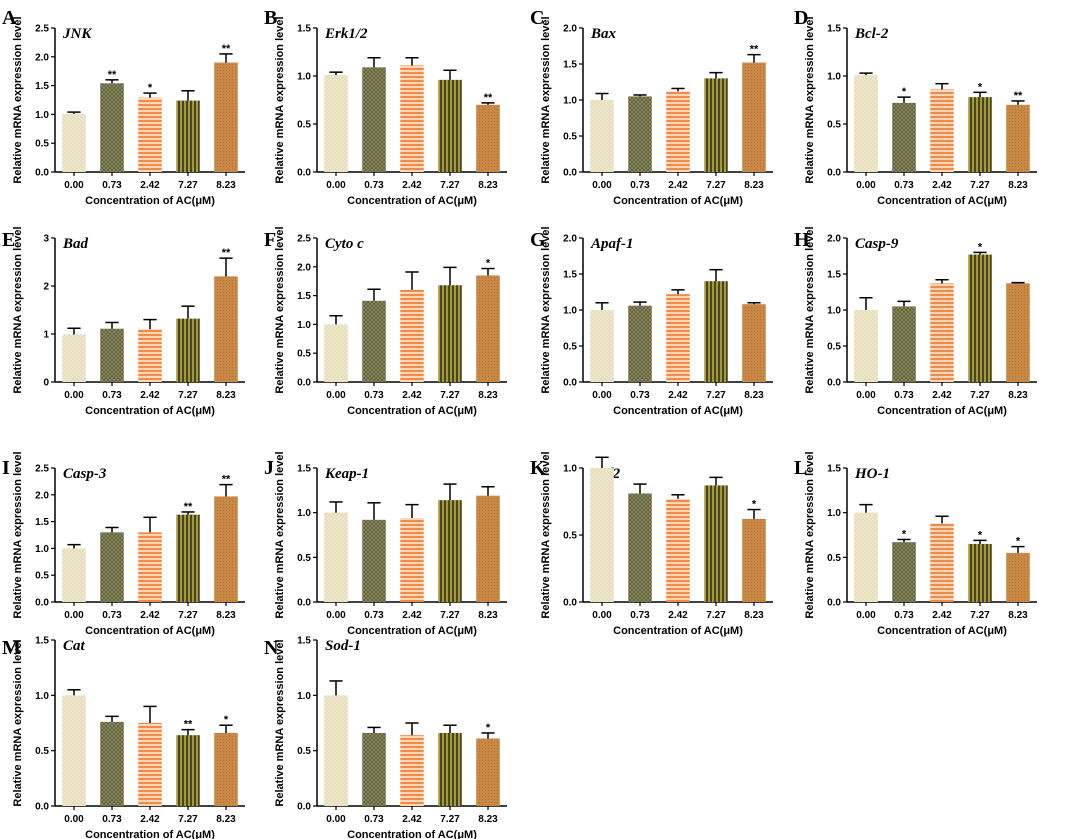  What do you see at coordinates (46, 239) in the screenshot?
I see `y-tick-label: 3` at bounding box center [46, 239].